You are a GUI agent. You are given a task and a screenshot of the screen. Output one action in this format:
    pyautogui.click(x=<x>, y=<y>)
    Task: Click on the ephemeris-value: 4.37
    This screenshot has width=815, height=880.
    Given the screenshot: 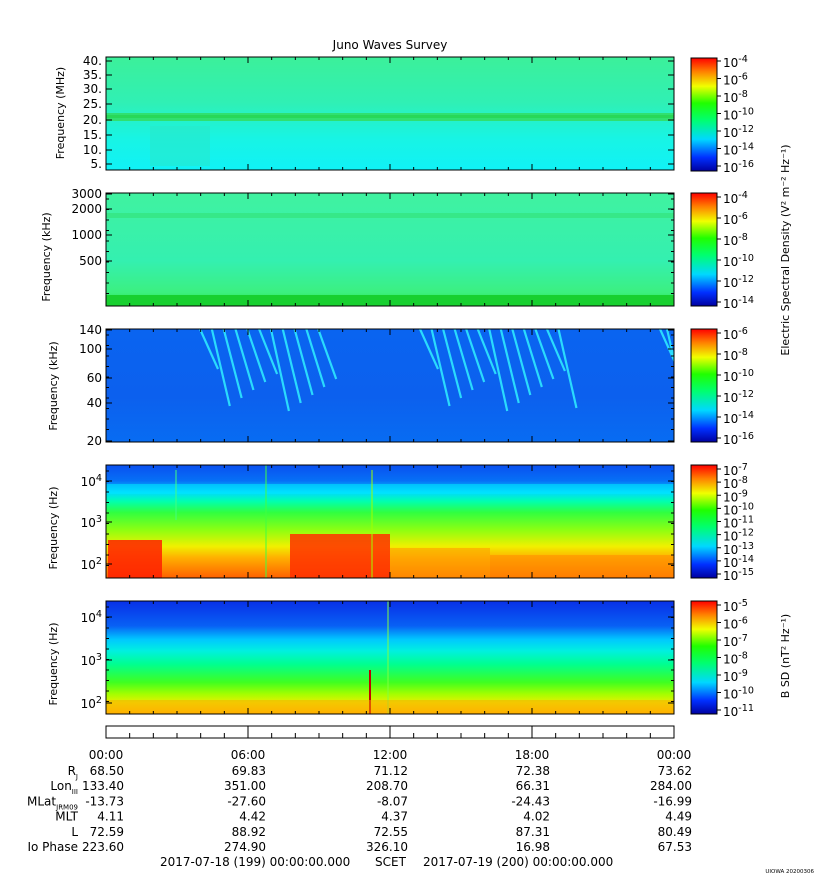 What is the action you would take?
    pyautogui.click(x=394, y=817)
    